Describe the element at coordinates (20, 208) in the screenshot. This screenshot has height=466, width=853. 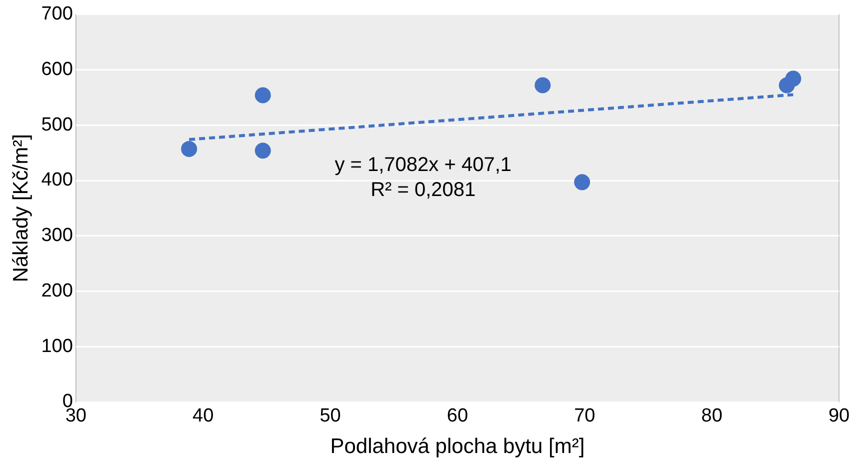
I see `y-axis-title: Náklady [Kč/m²]` at that location.